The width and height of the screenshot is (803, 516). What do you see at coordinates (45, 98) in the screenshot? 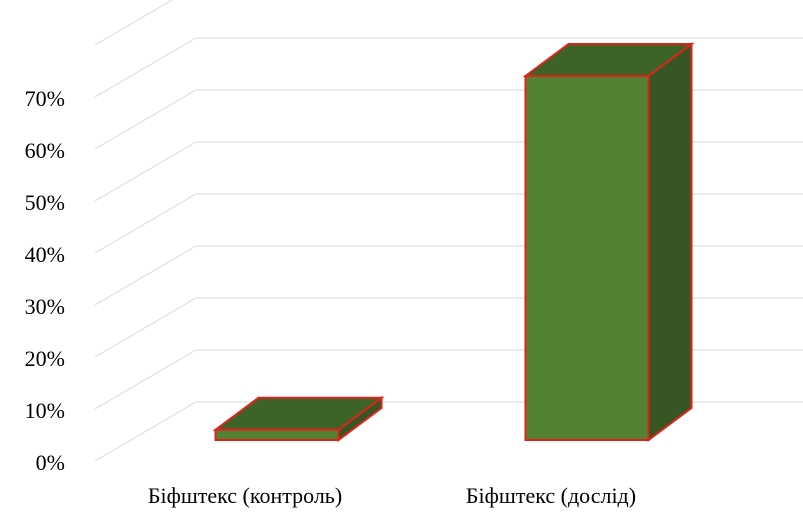
I see `y-tick-label: 70%` at bounding box center [45, 98].